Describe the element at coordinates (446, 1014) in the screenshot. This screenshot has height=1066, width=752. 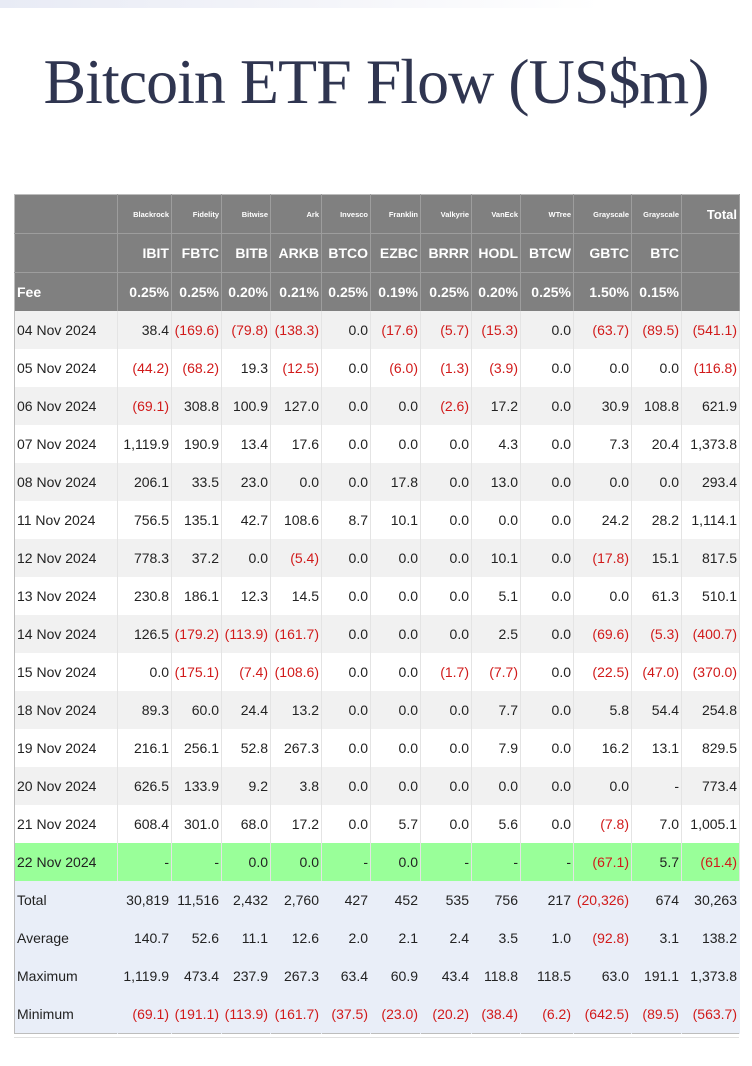
I see `summary-value: (20.2)` at that location.